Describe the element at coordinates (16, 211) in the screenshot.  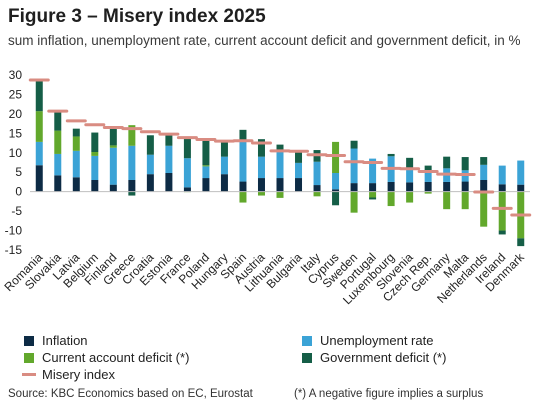
I see `y-tick-label: -5` at that location.